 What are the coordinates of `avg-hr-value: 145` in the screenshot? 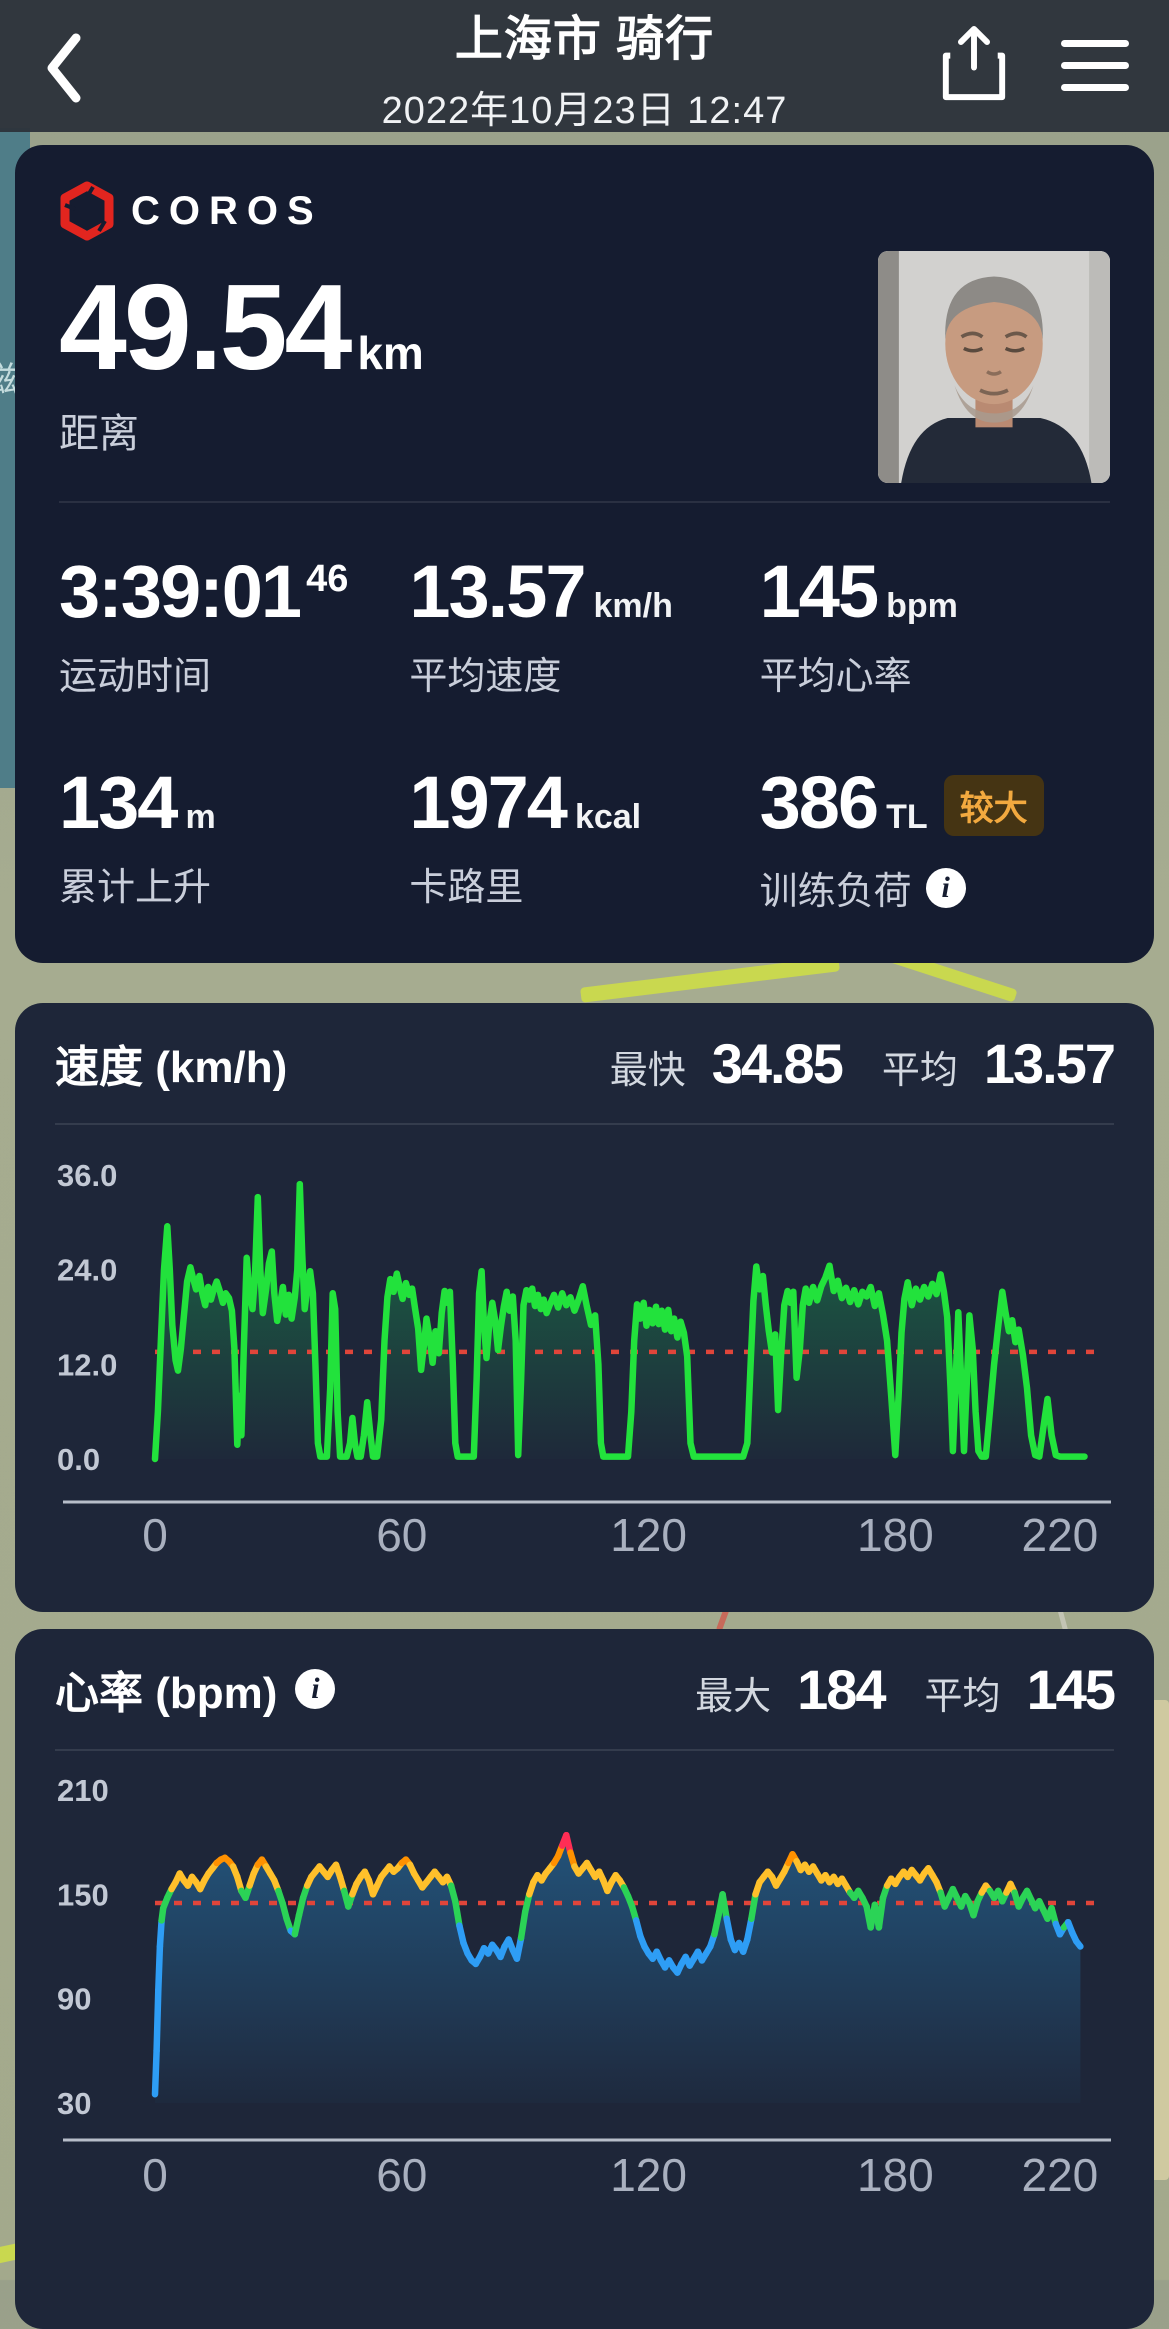 It's located at (1071, 1689).